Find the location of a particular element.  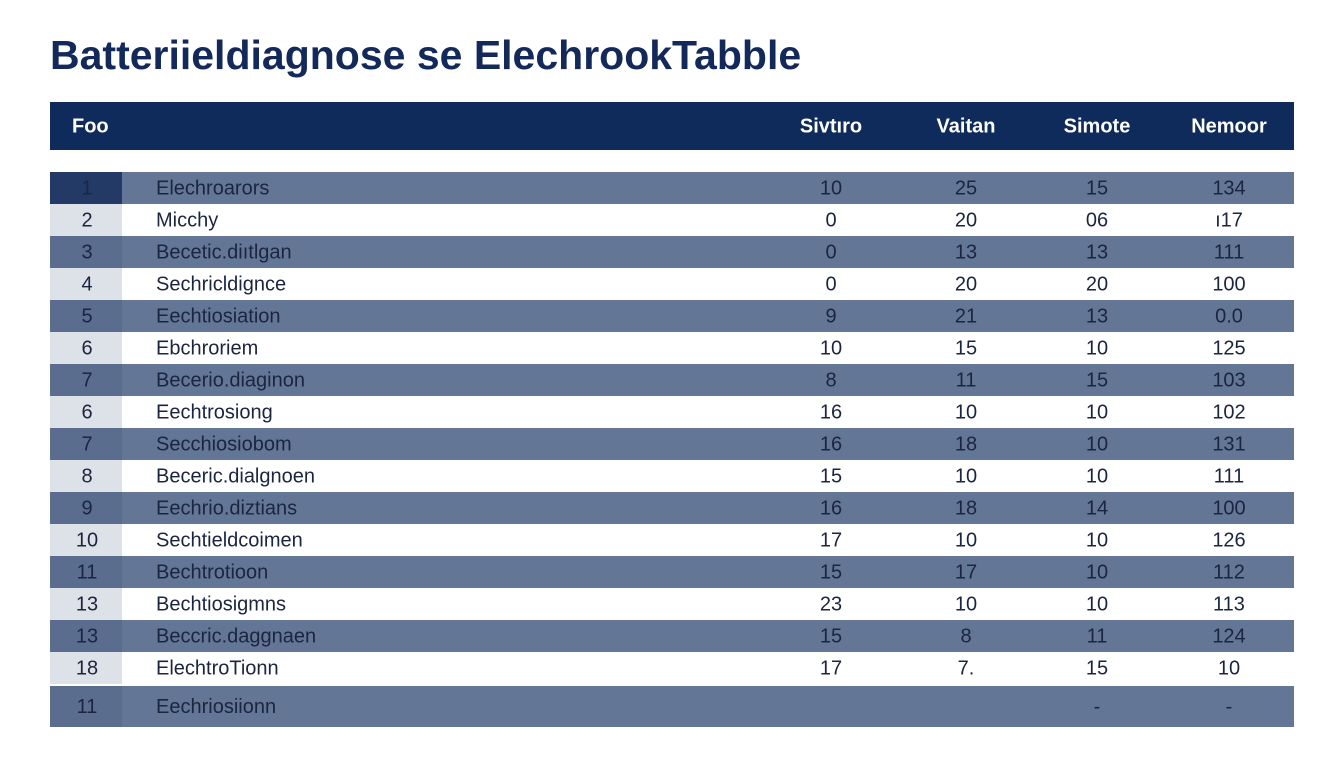

row-index: 1 is located at coordinates (86, 188).